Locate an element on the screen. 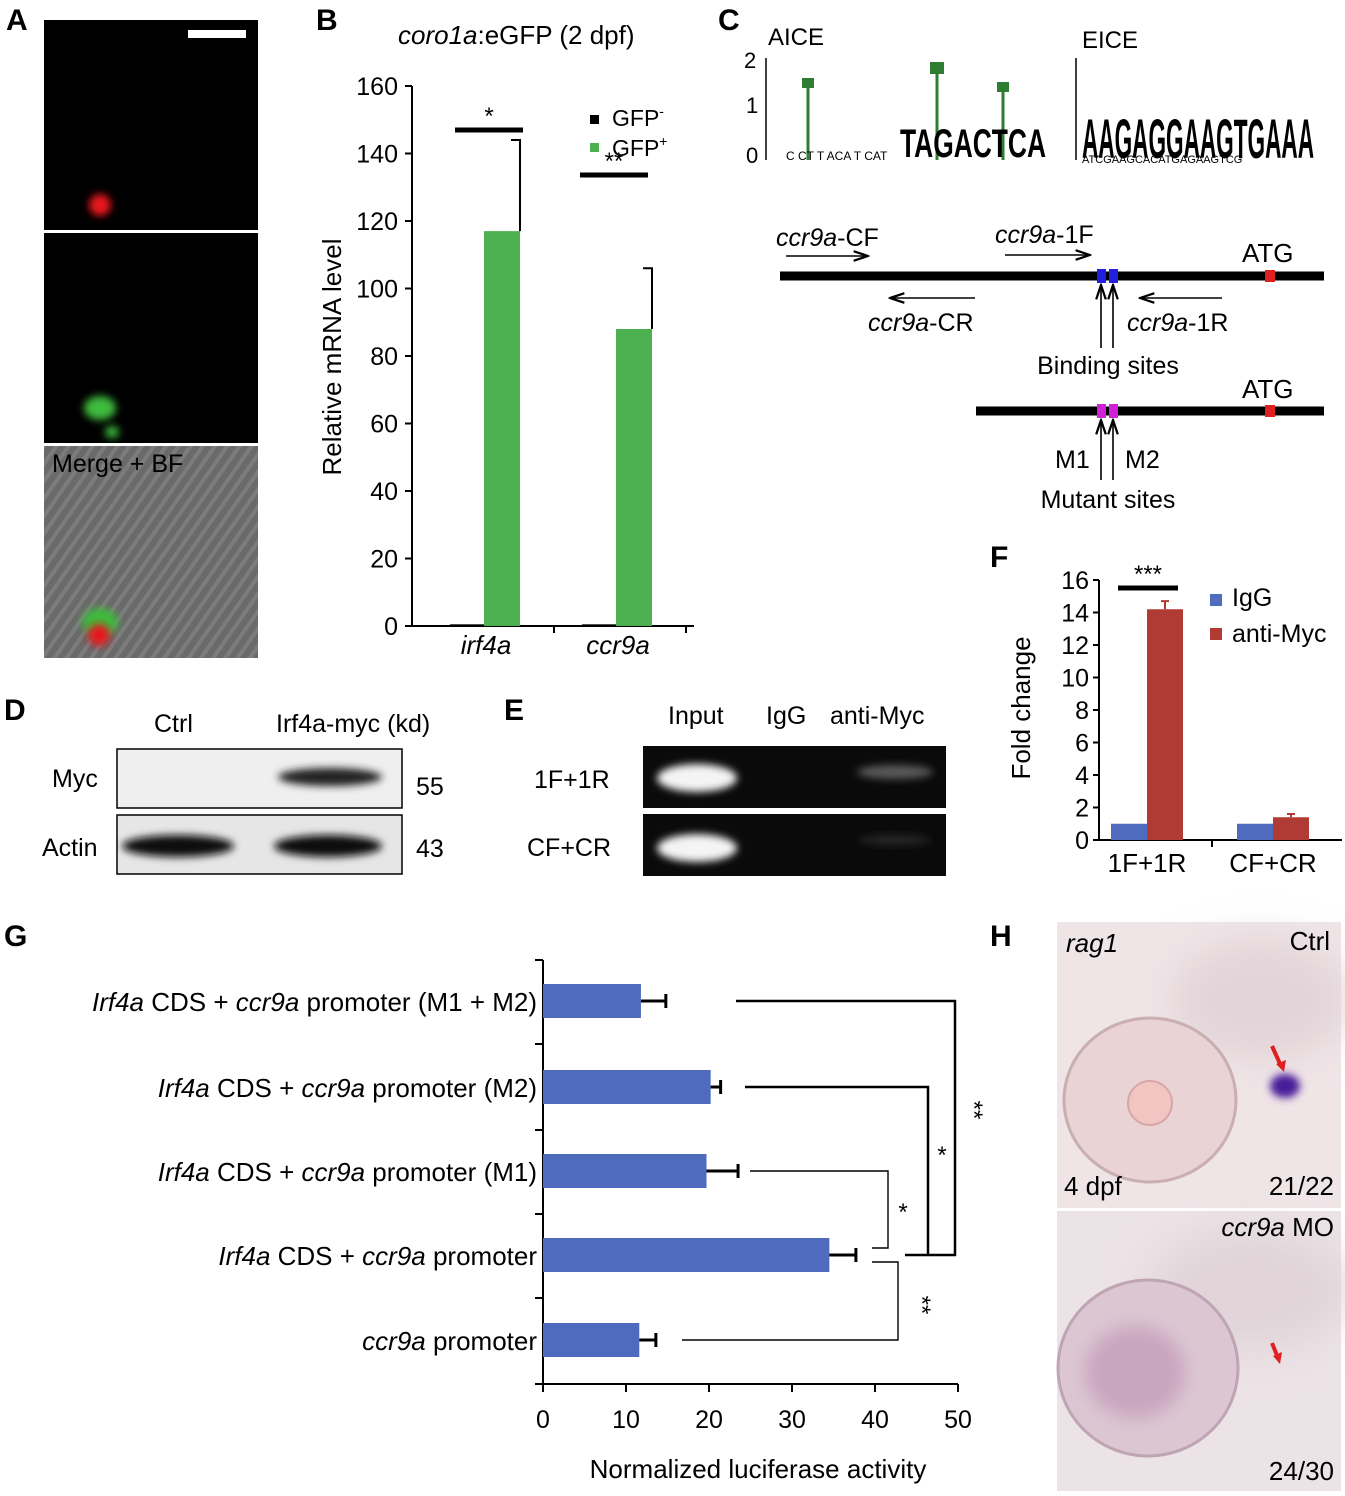 This screenshot has width=1345, height=1496. chart-b-category-label: irf4a is located at coordinates (486, 645).